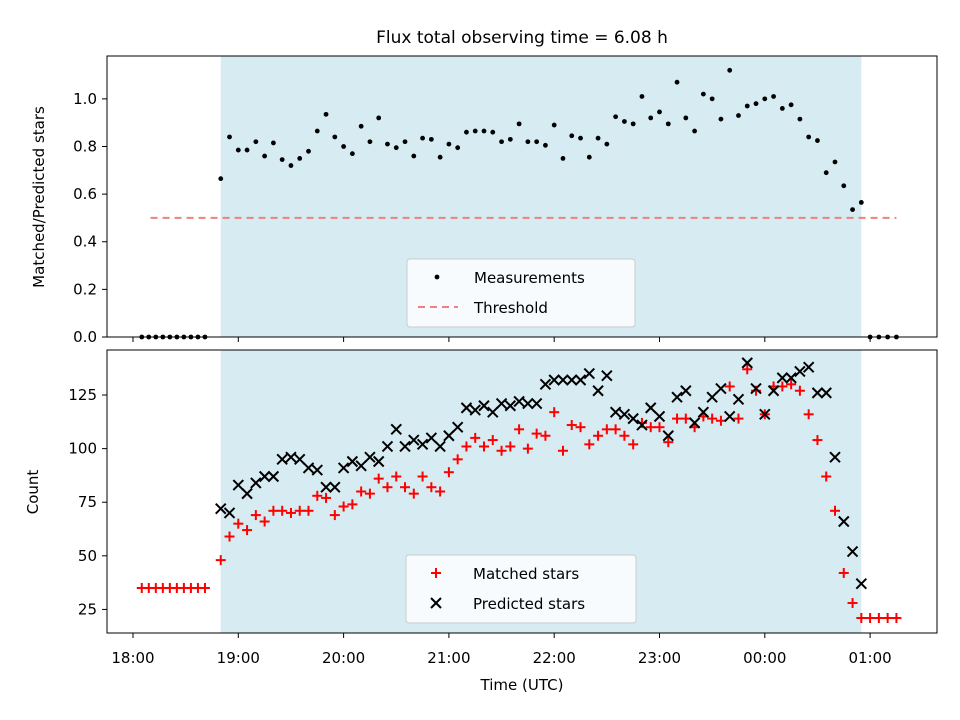  I want to click on legend-predicted-marker, so click(436, 603).